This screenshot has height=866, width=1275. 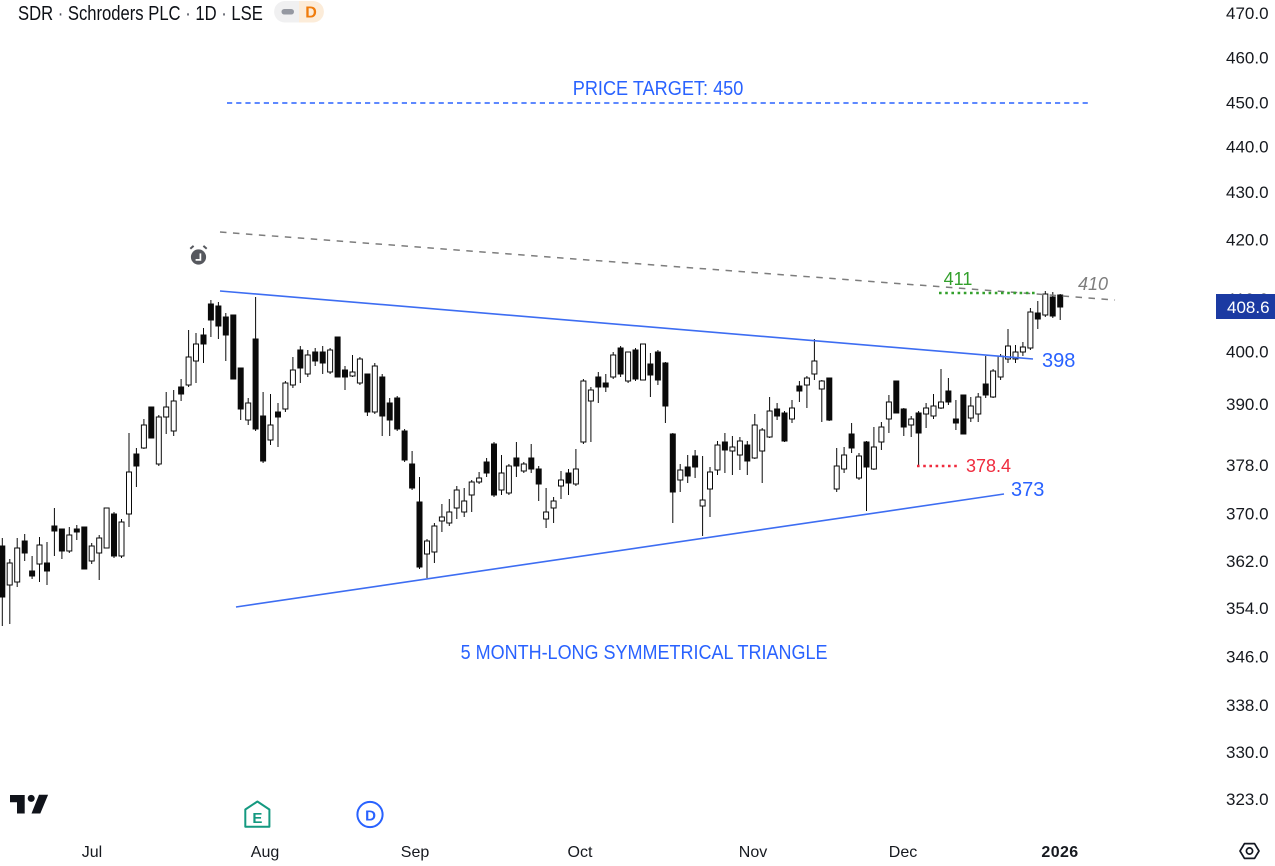 I want to click on svg-text: PRICE TARGET: 450, so click(x=658, y=89).